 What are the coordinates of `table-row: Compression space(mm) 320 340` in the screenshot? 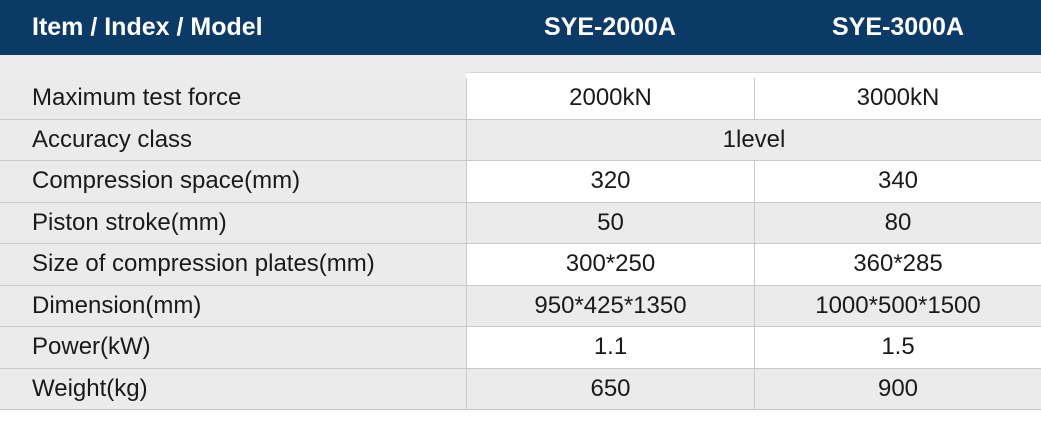 It's located at (520, 182).